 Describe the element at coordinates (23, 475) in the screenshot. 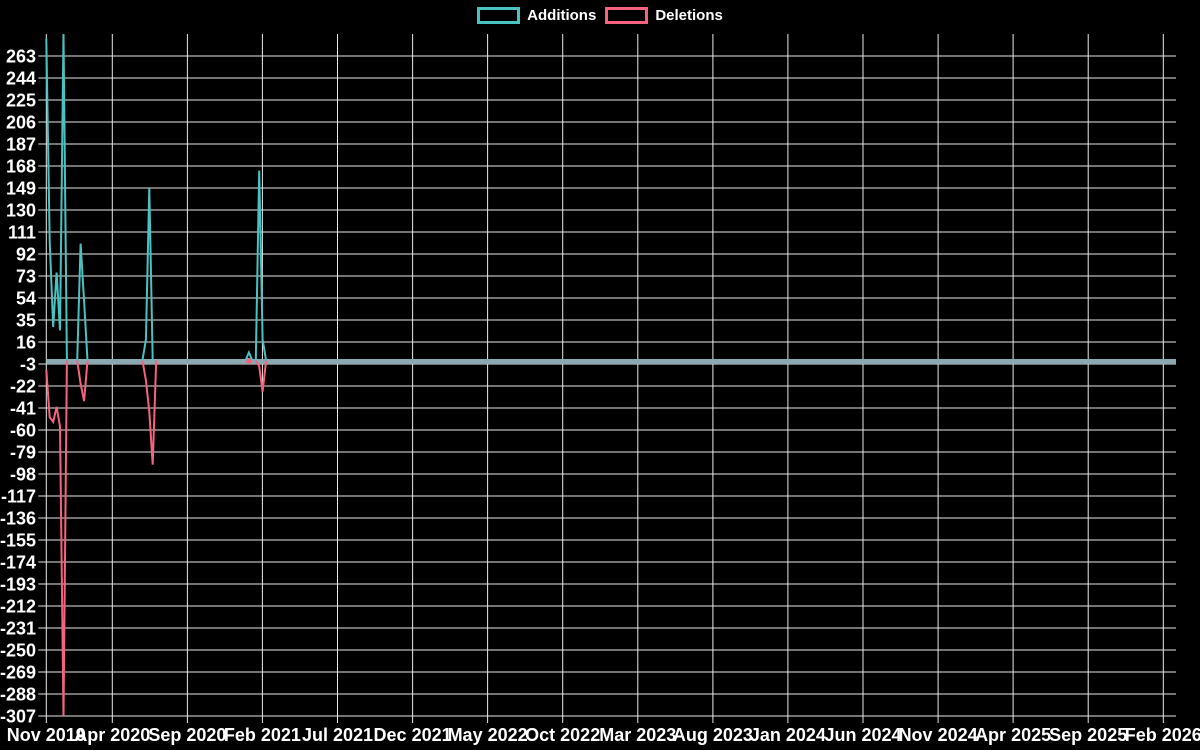

I see `y-tick-label: -98` at that location.